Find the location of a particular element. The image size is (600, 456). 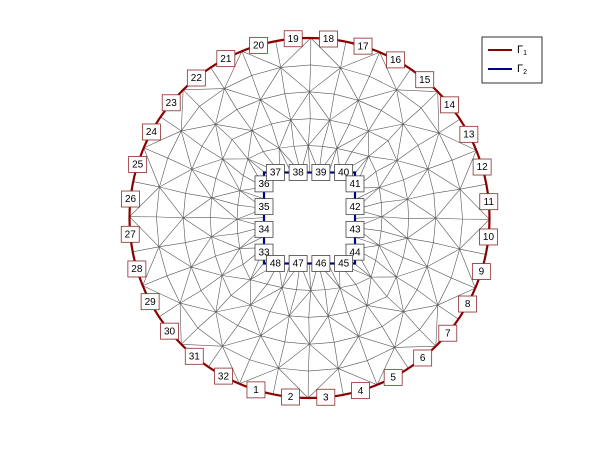

edge-label: 42 is located at coordinates (355, 207).